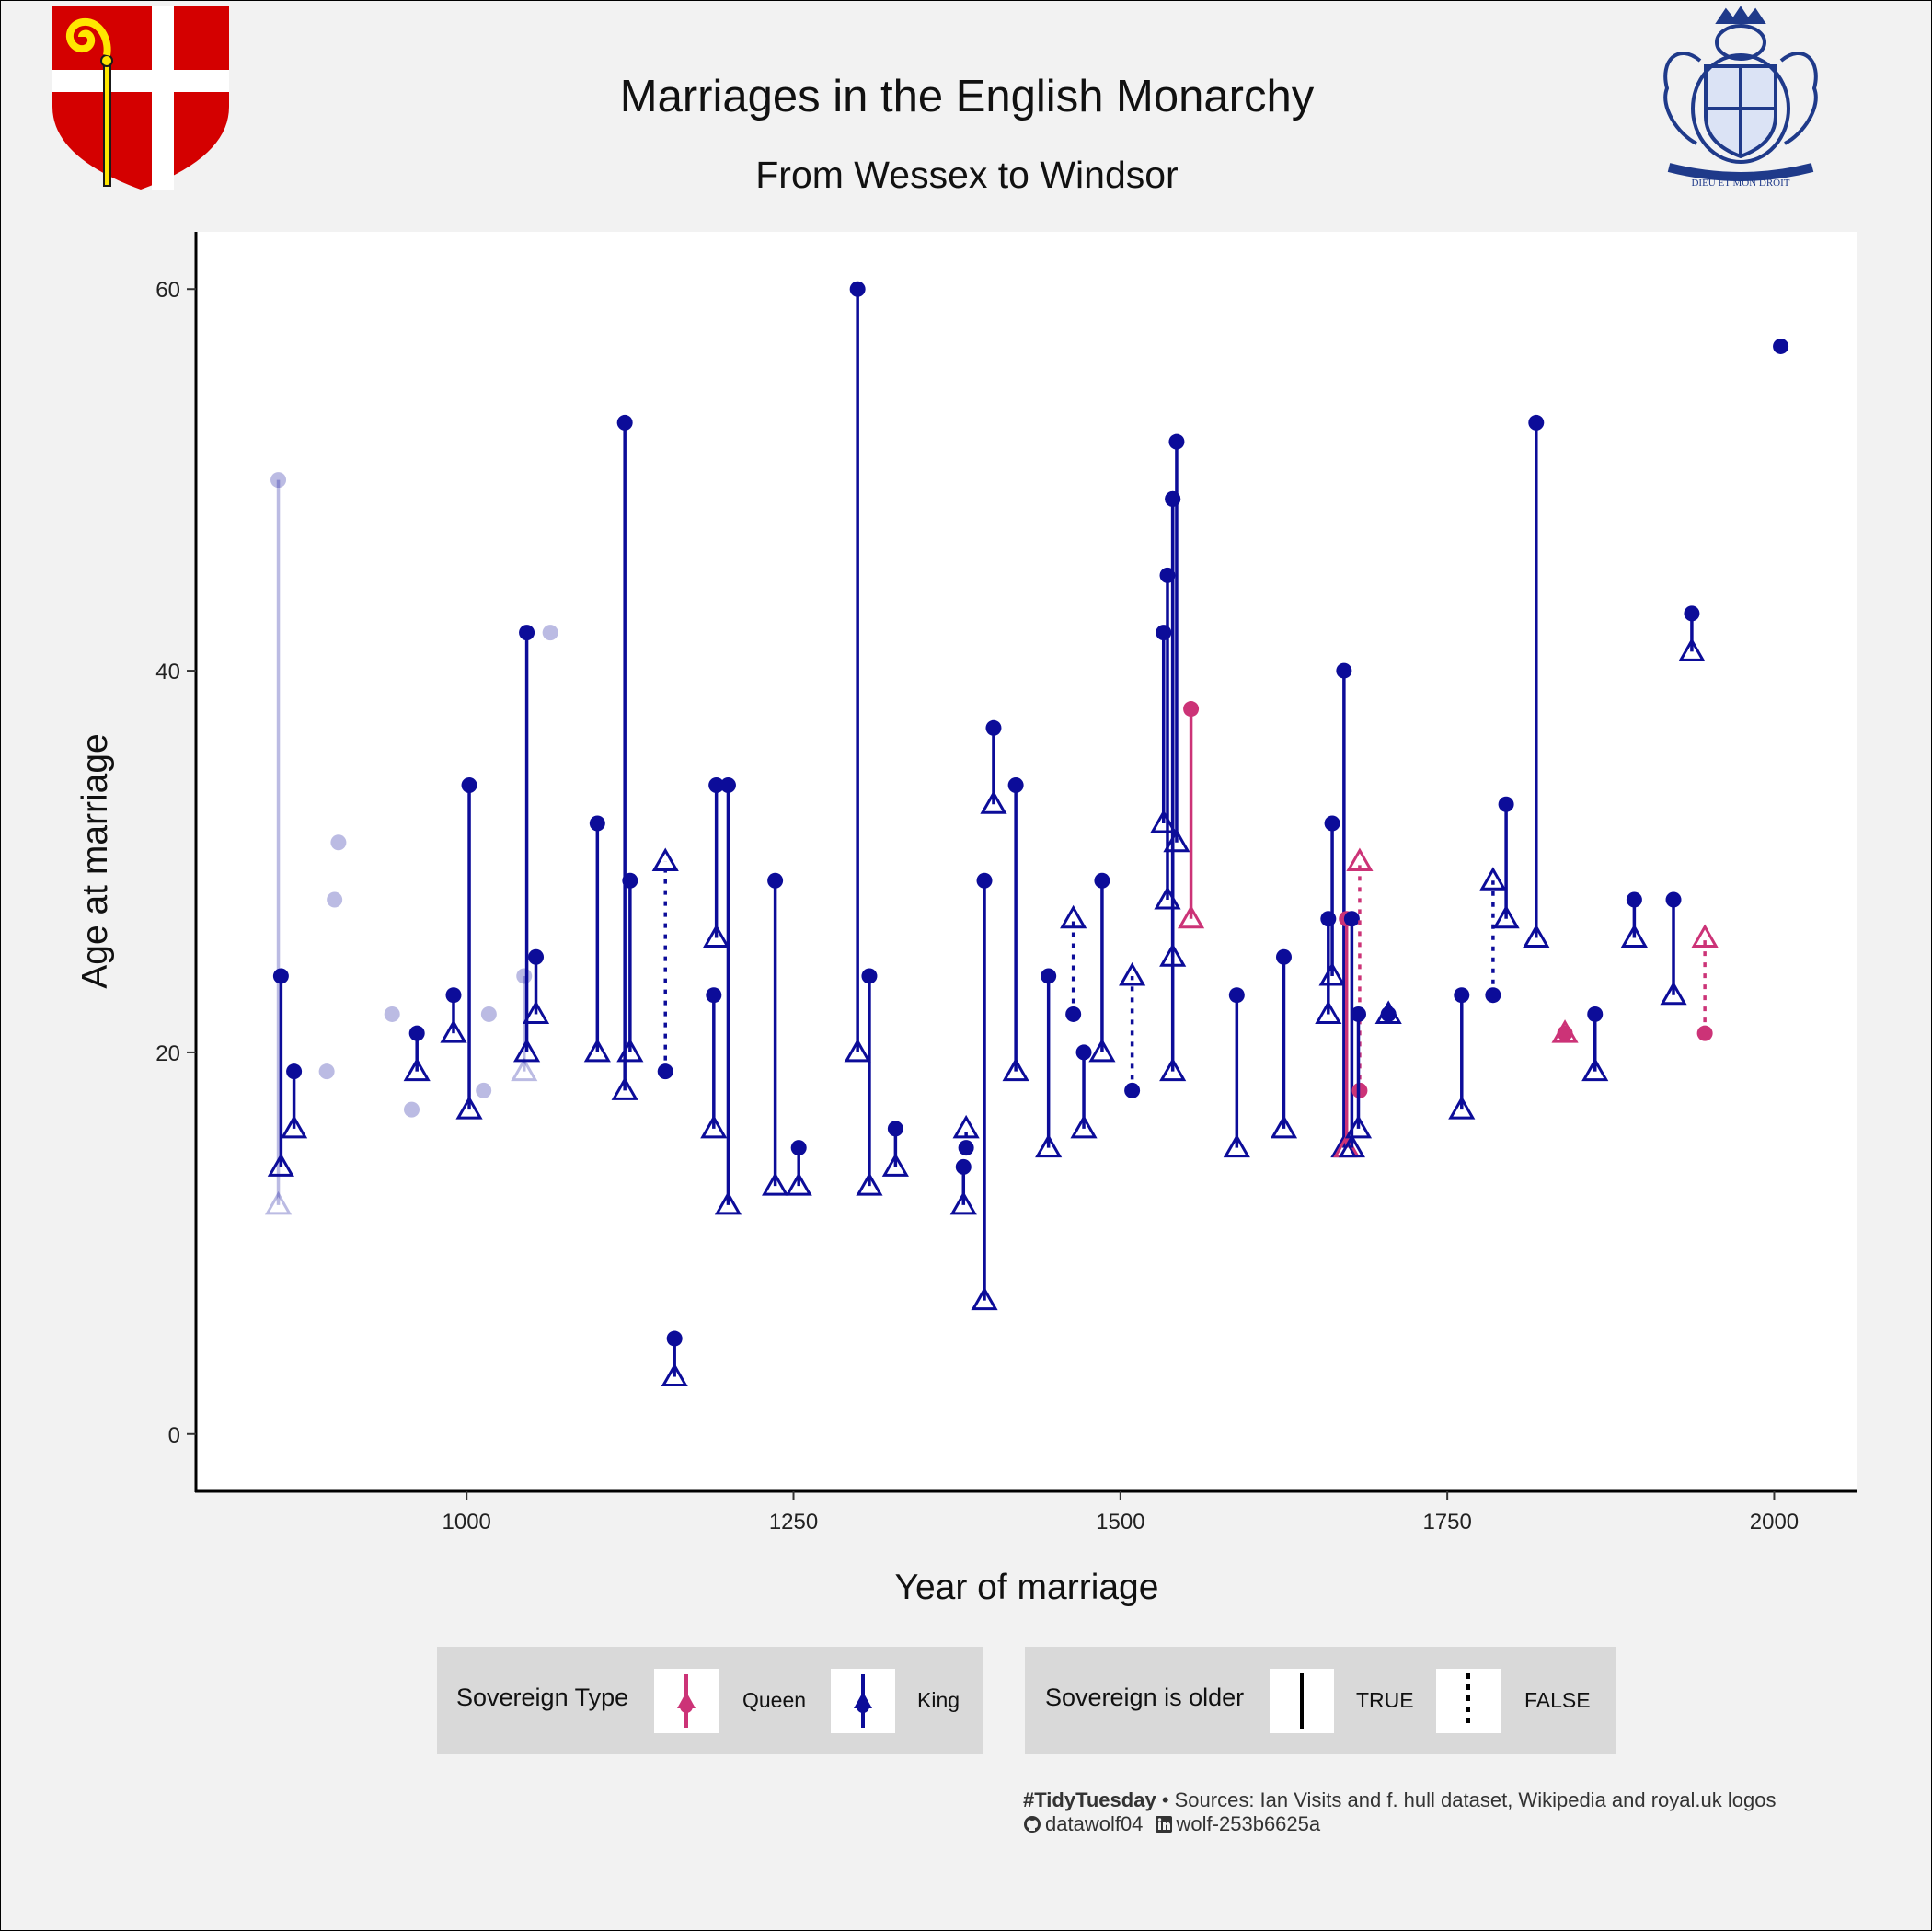 This screenshot has width=1932, height=1931. I want to click on y-ticks: 0 20 40 60, so click(175, 863).